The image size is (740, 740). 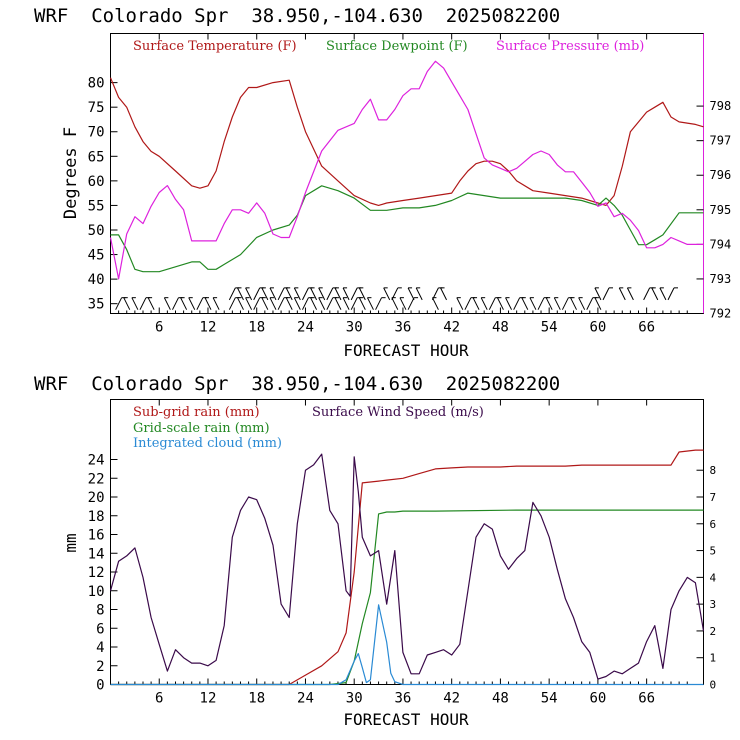 I want to click on y-tick-label-left: 50, so click(x=96, y=231).